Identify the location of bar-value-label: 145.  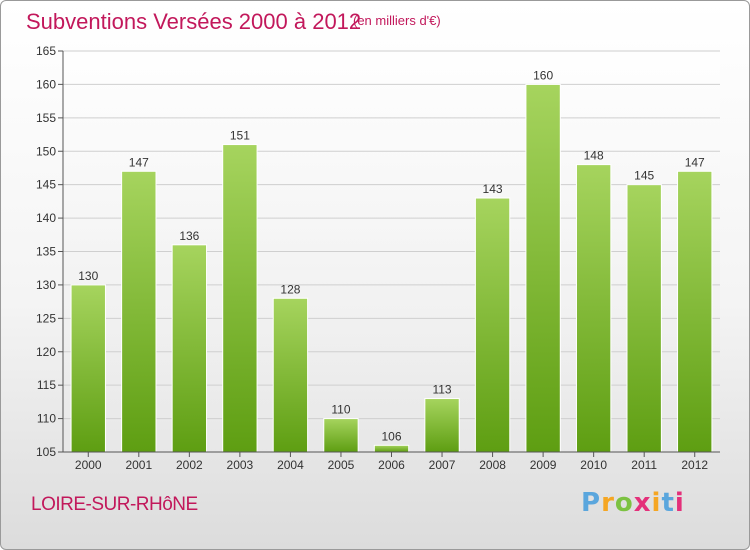
(644, 176).